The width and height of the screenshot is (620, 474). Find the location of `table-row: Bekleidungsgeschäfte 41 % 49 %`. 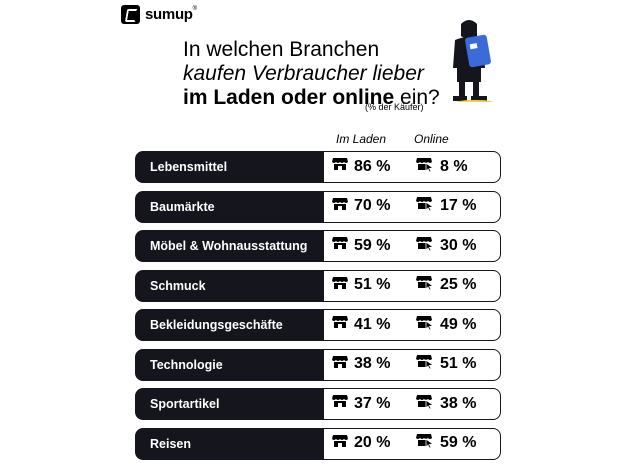

table-row: Bekleidungsgeschäfte 41 % 49 % is located at coordinates (318, 325).